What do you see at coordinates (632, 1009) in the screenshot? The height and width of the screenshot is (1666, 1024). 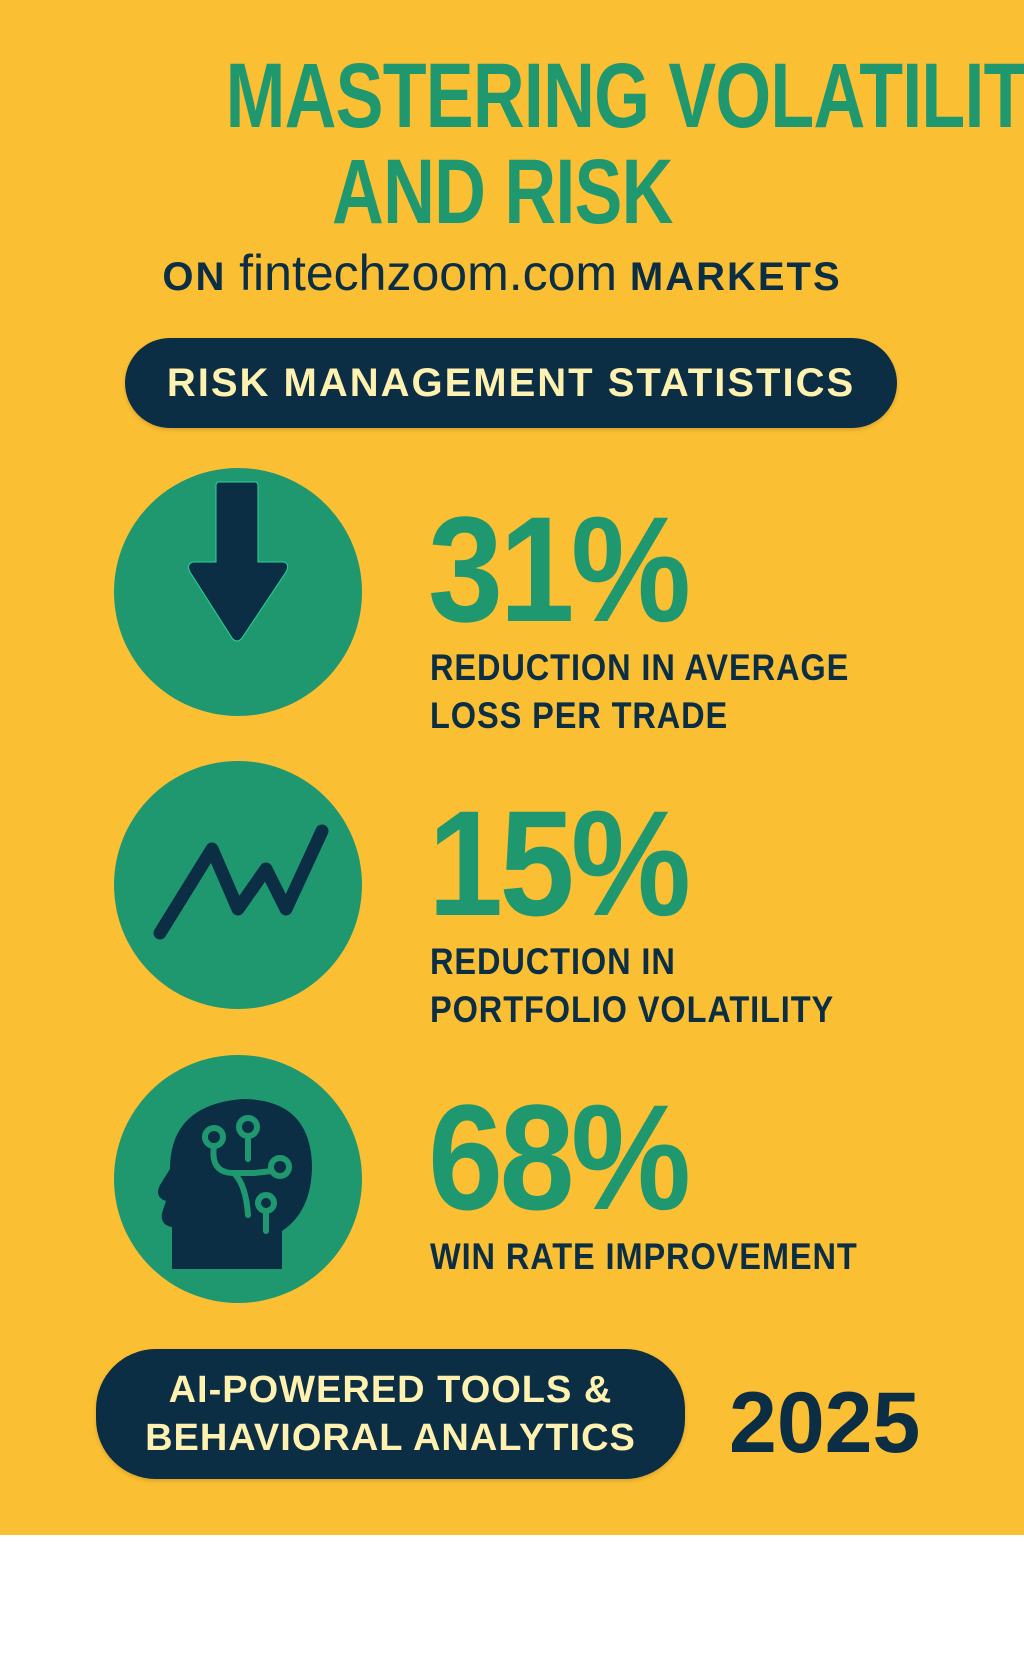 I see `stat-label-2-line-2: PORTFOLIO VOLATILITY` at bounding box center [632, 1009].